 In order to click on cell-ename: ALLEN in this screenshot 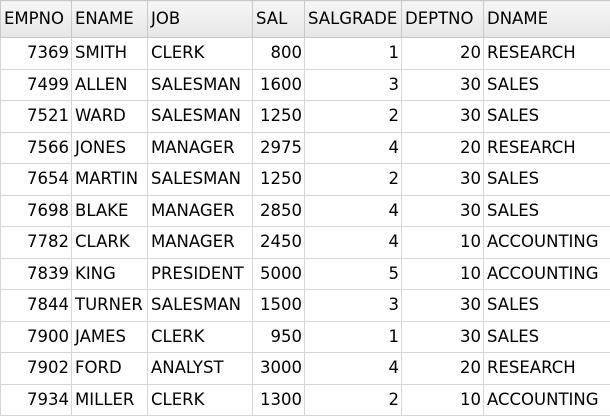, I will do `click(110, 85)`.